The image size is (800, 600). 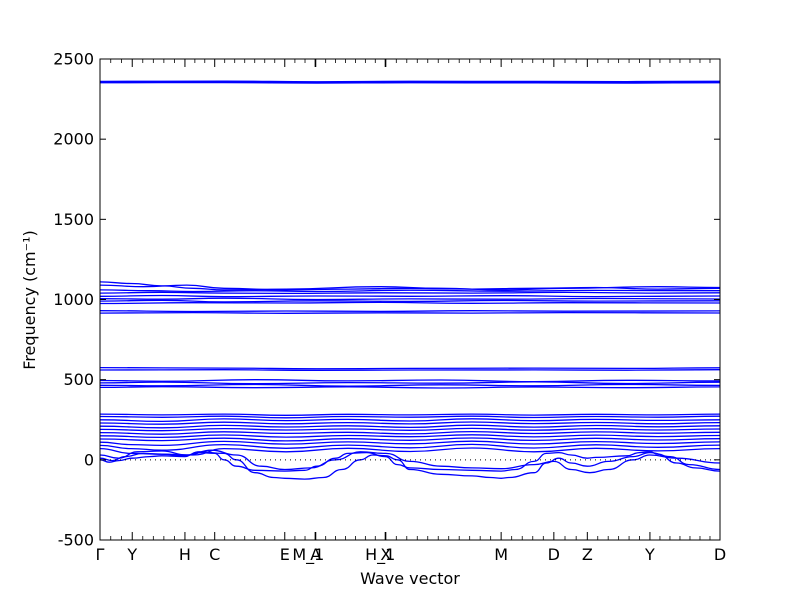 What do you see at coordinates (308, 555) in the screenshot?
I see `x-tick-label: M_1` at bounding box center [308, 555].